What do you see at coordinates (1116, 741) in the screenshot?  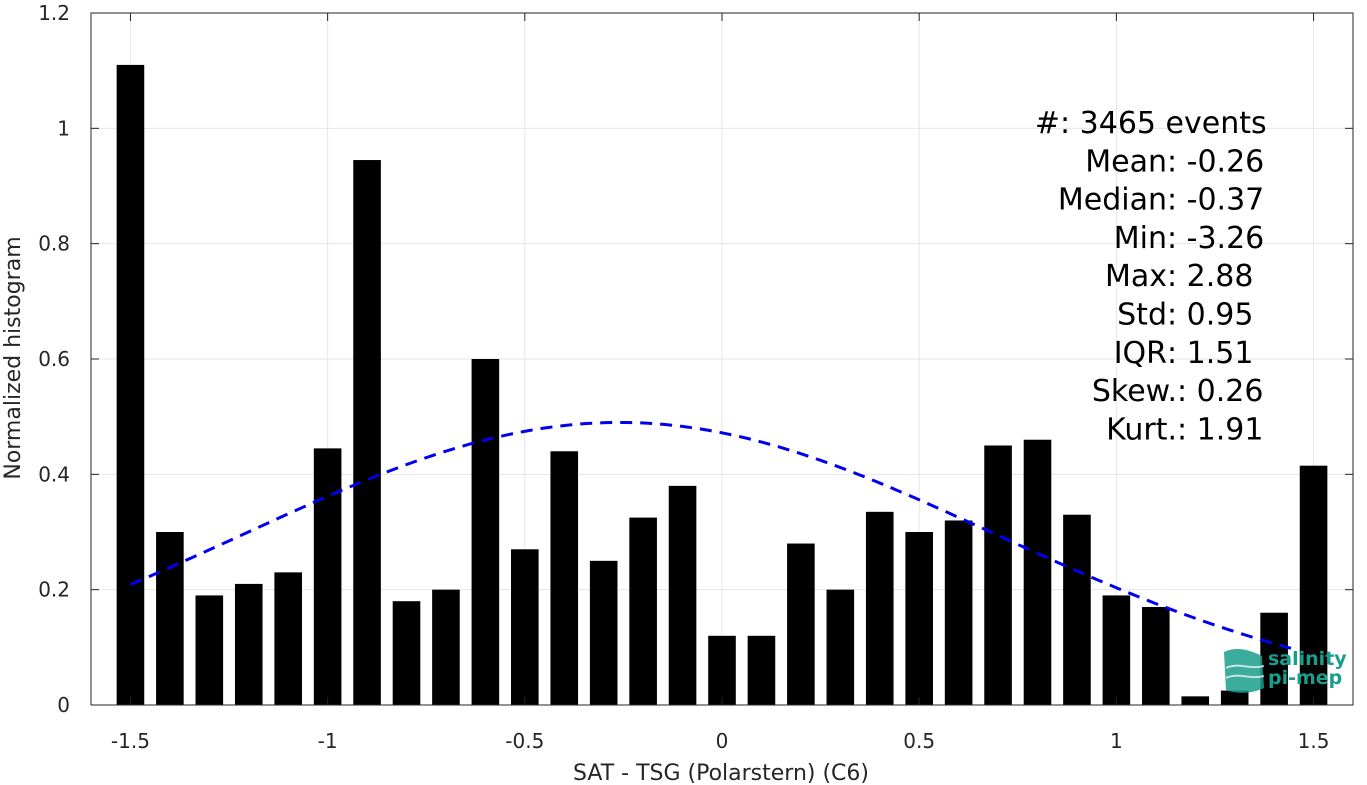 I see `x-tick-label: 1` at bounding box center [1116, 741].